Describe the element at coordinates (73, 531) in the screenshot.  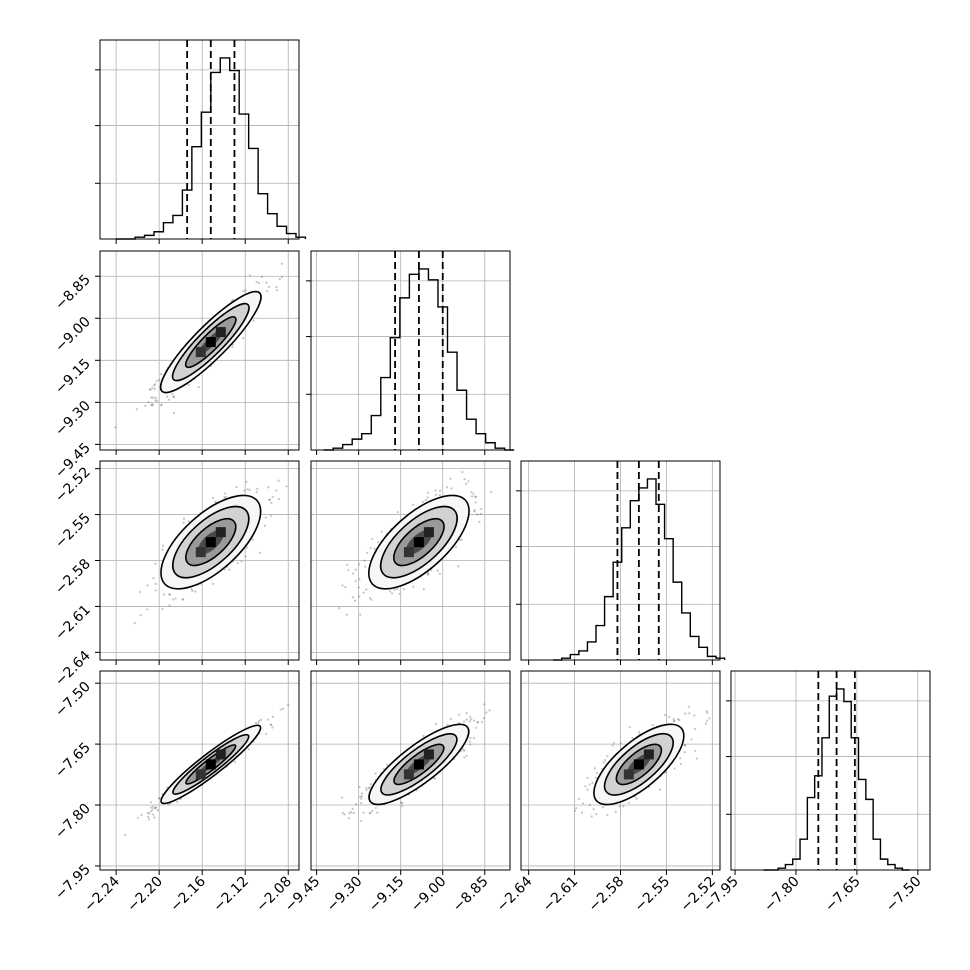
I see `y-tick-label: −2.55` at that location.